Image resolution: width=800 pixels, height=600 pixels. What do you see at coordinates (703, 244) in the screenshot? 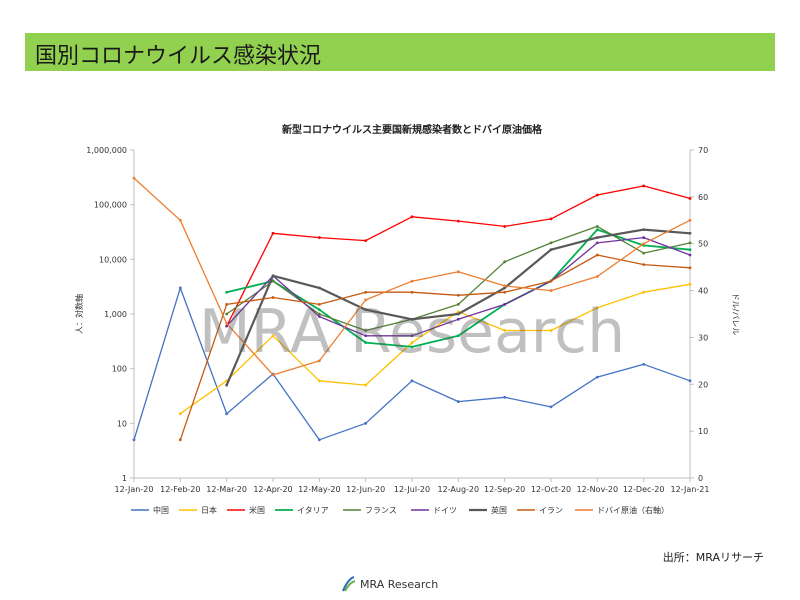
I see `y2-tick-label: 50` at bounding box center [703, 244].